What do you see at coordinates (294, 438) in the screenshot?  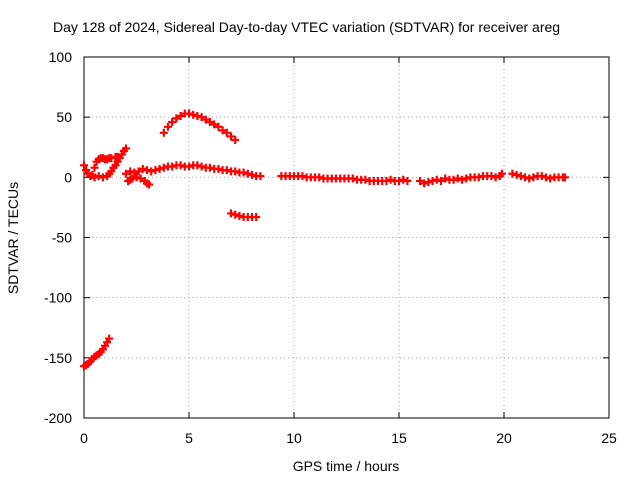 I see `x-tick-label: 10` at bounding box center [294, 438].